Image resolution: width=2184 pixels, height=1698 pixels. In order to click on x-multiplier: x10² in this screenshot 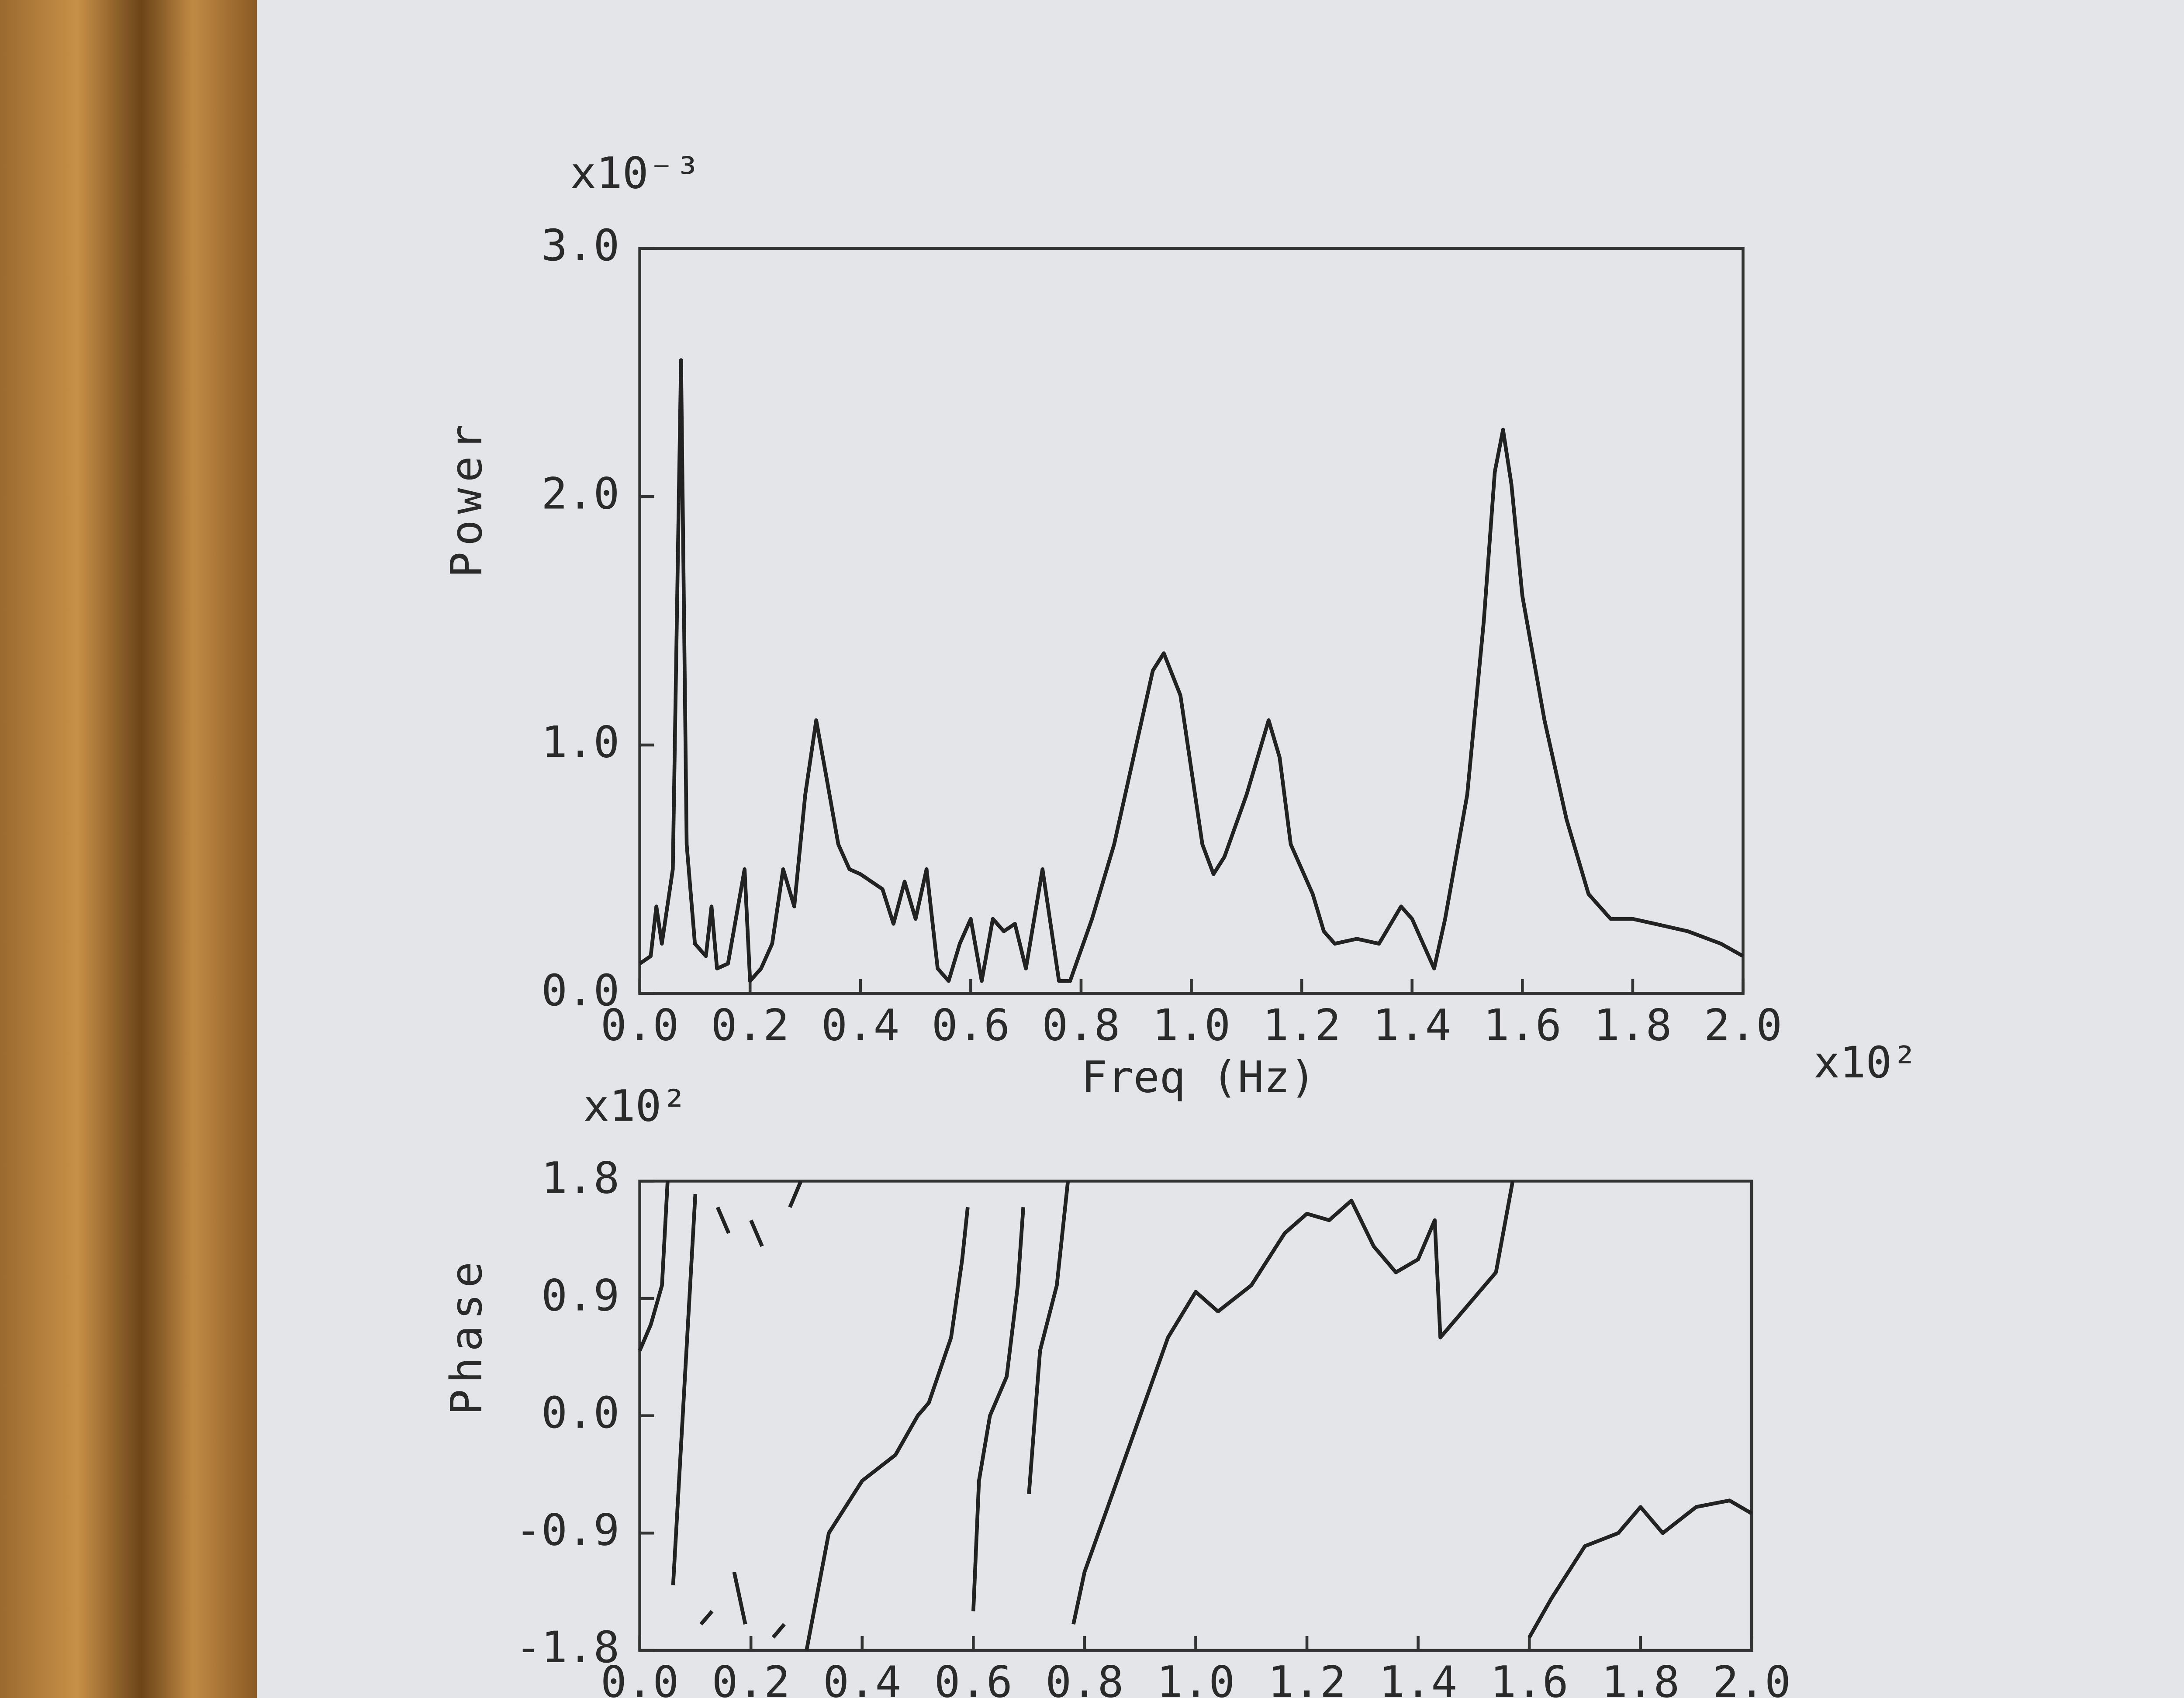, I will do `click(1866, 1063)`.